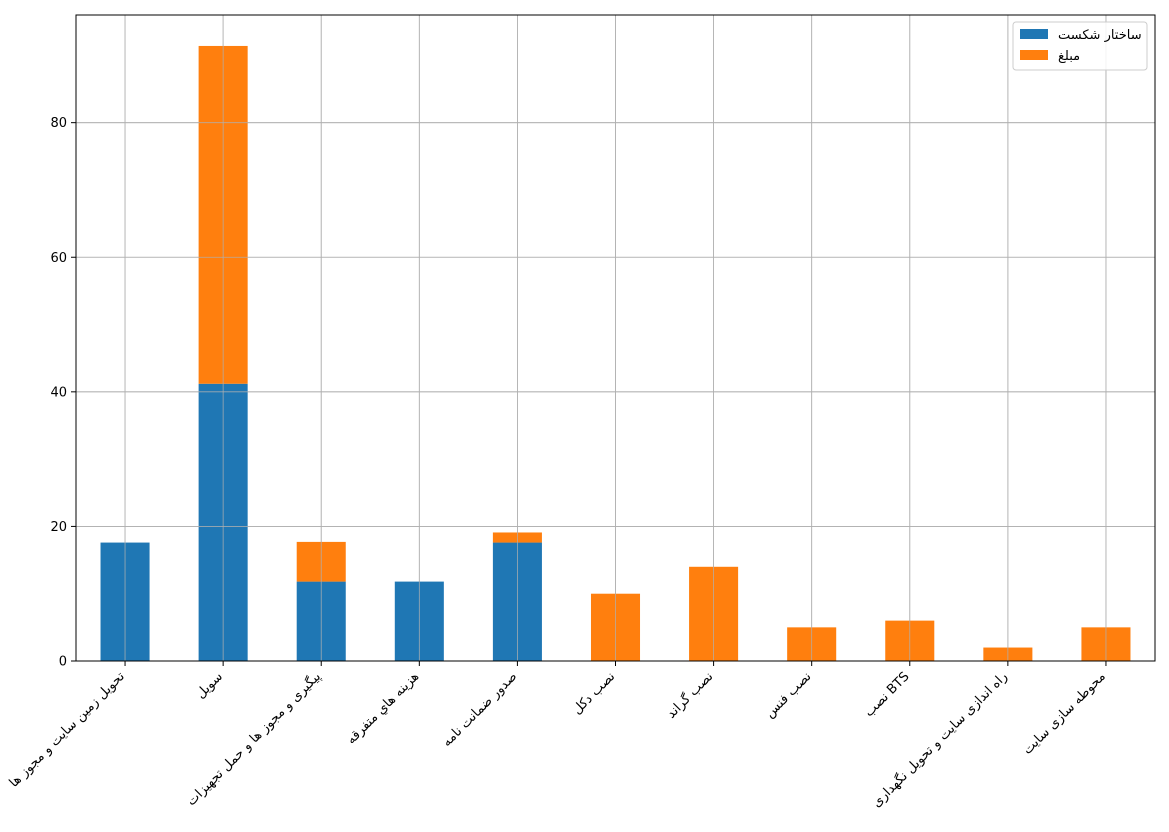  What do you see at coordinates (1080, 46) in the screenshot?
I see `legend: ساختار شکست مبلغ` at bounding box center [1080, 46].